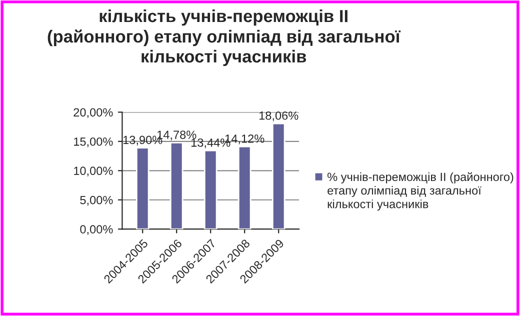 The width and height of the screenshot is (520, 316). What do you see at coordinates (96, 230) in the screenshot?
I see `y-tick-label: 0,00%` at bounding box center [96, 230].